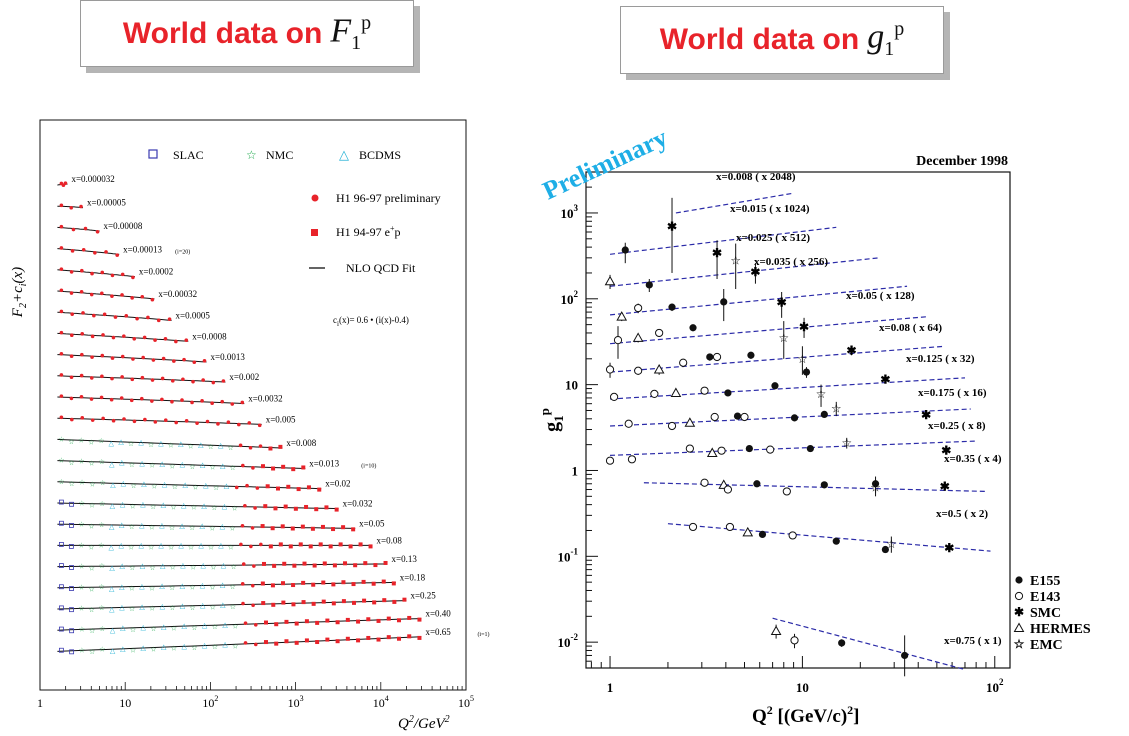 The image size is (1129, 736). Describe the element at coordinates (759, 39) in the screenshot. I see `right-title-text: World data on` at that location.